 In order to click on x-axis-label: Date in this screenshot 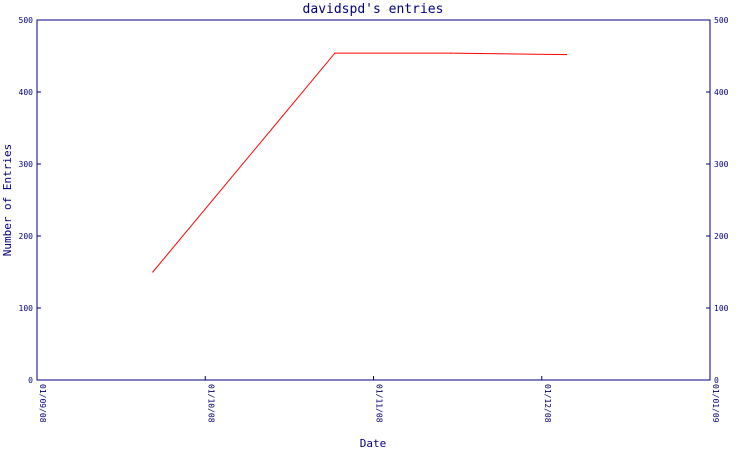, I will do `click(373, 443)`.